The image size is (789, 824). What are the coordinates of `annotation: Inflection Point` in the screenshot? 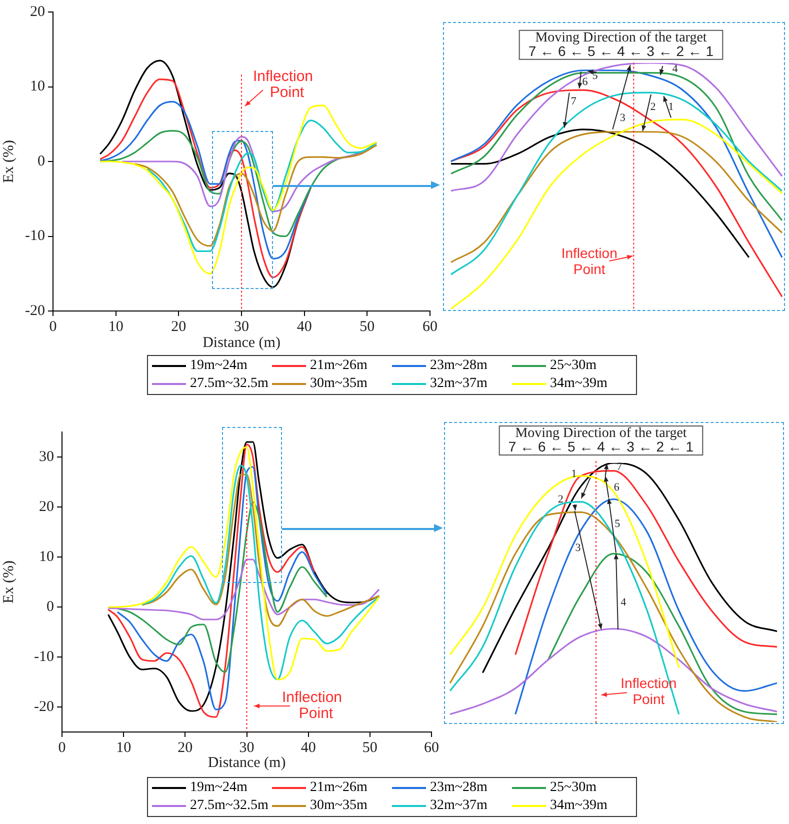 It's located at (589, 261).